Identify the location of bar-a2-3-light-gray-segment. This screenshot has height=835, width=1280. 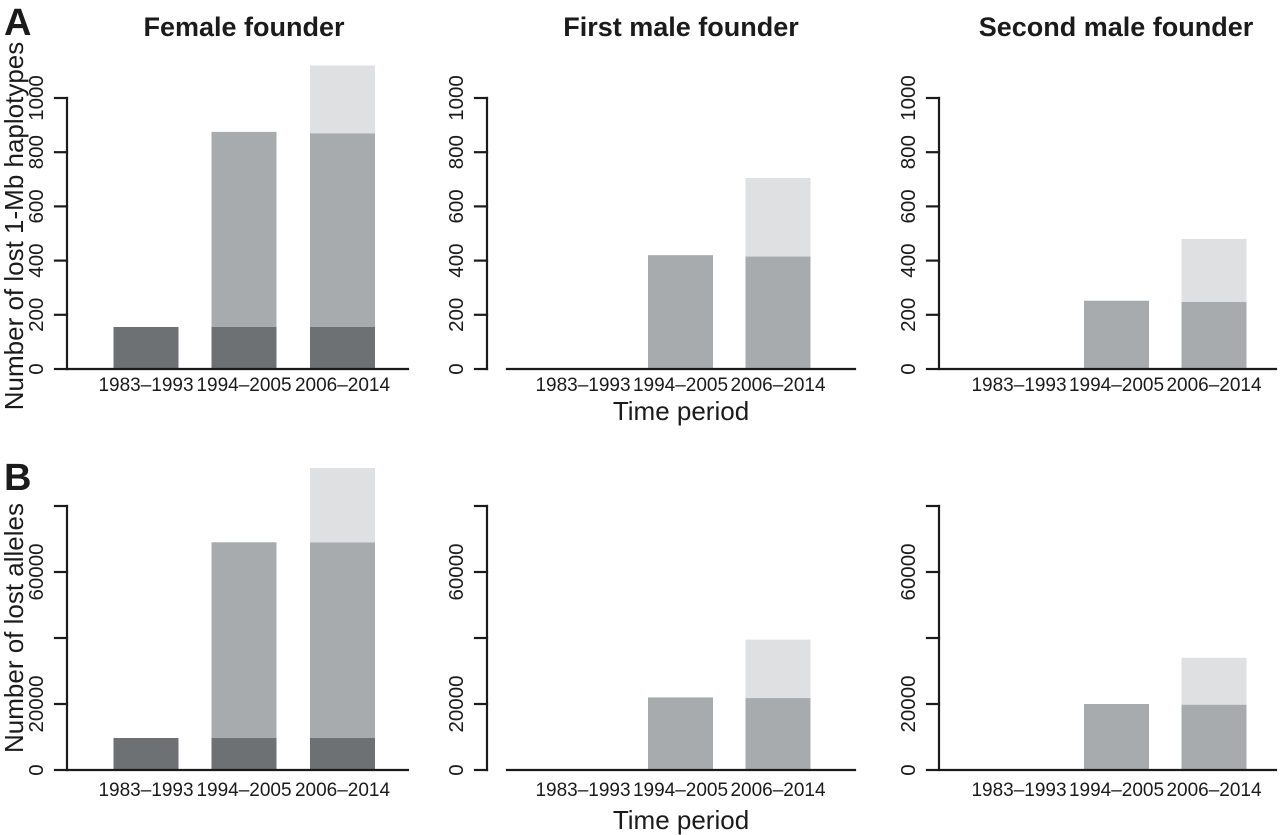
(778, 217).